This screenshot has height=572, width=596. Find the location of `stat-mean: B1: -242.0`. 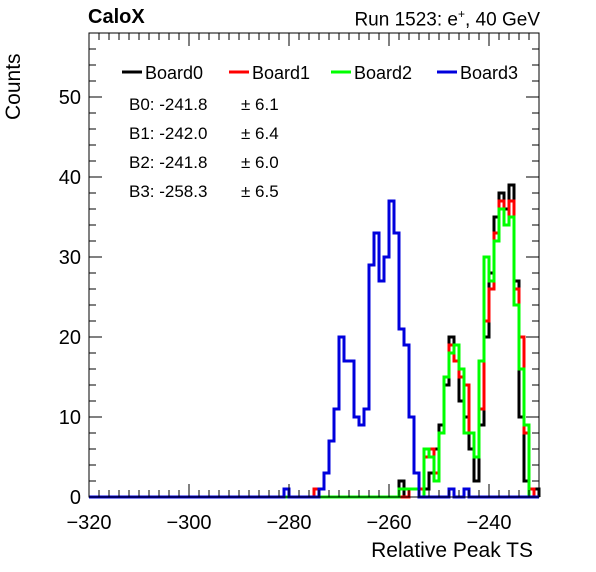

stat-mean: B1: -242.0 is located at coordinates (168, 133).